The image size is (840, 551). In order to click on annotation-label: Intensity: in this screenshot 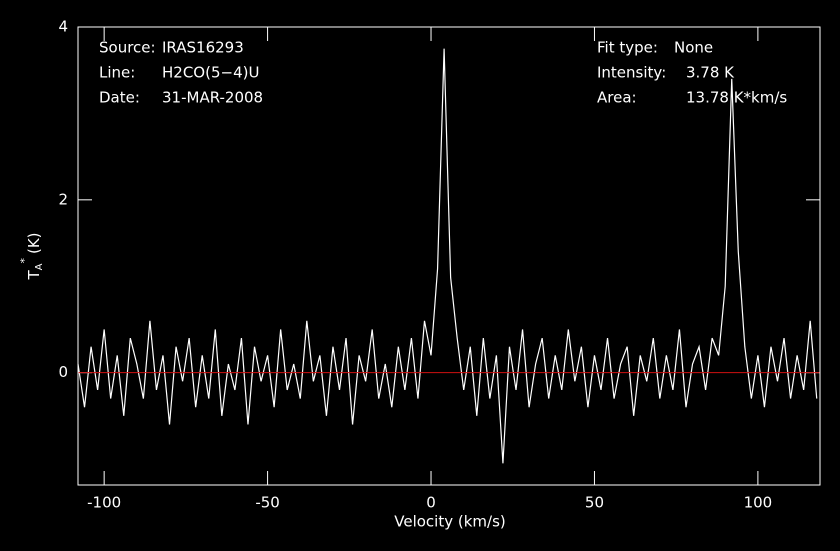, I will do `click(631, 73)`.